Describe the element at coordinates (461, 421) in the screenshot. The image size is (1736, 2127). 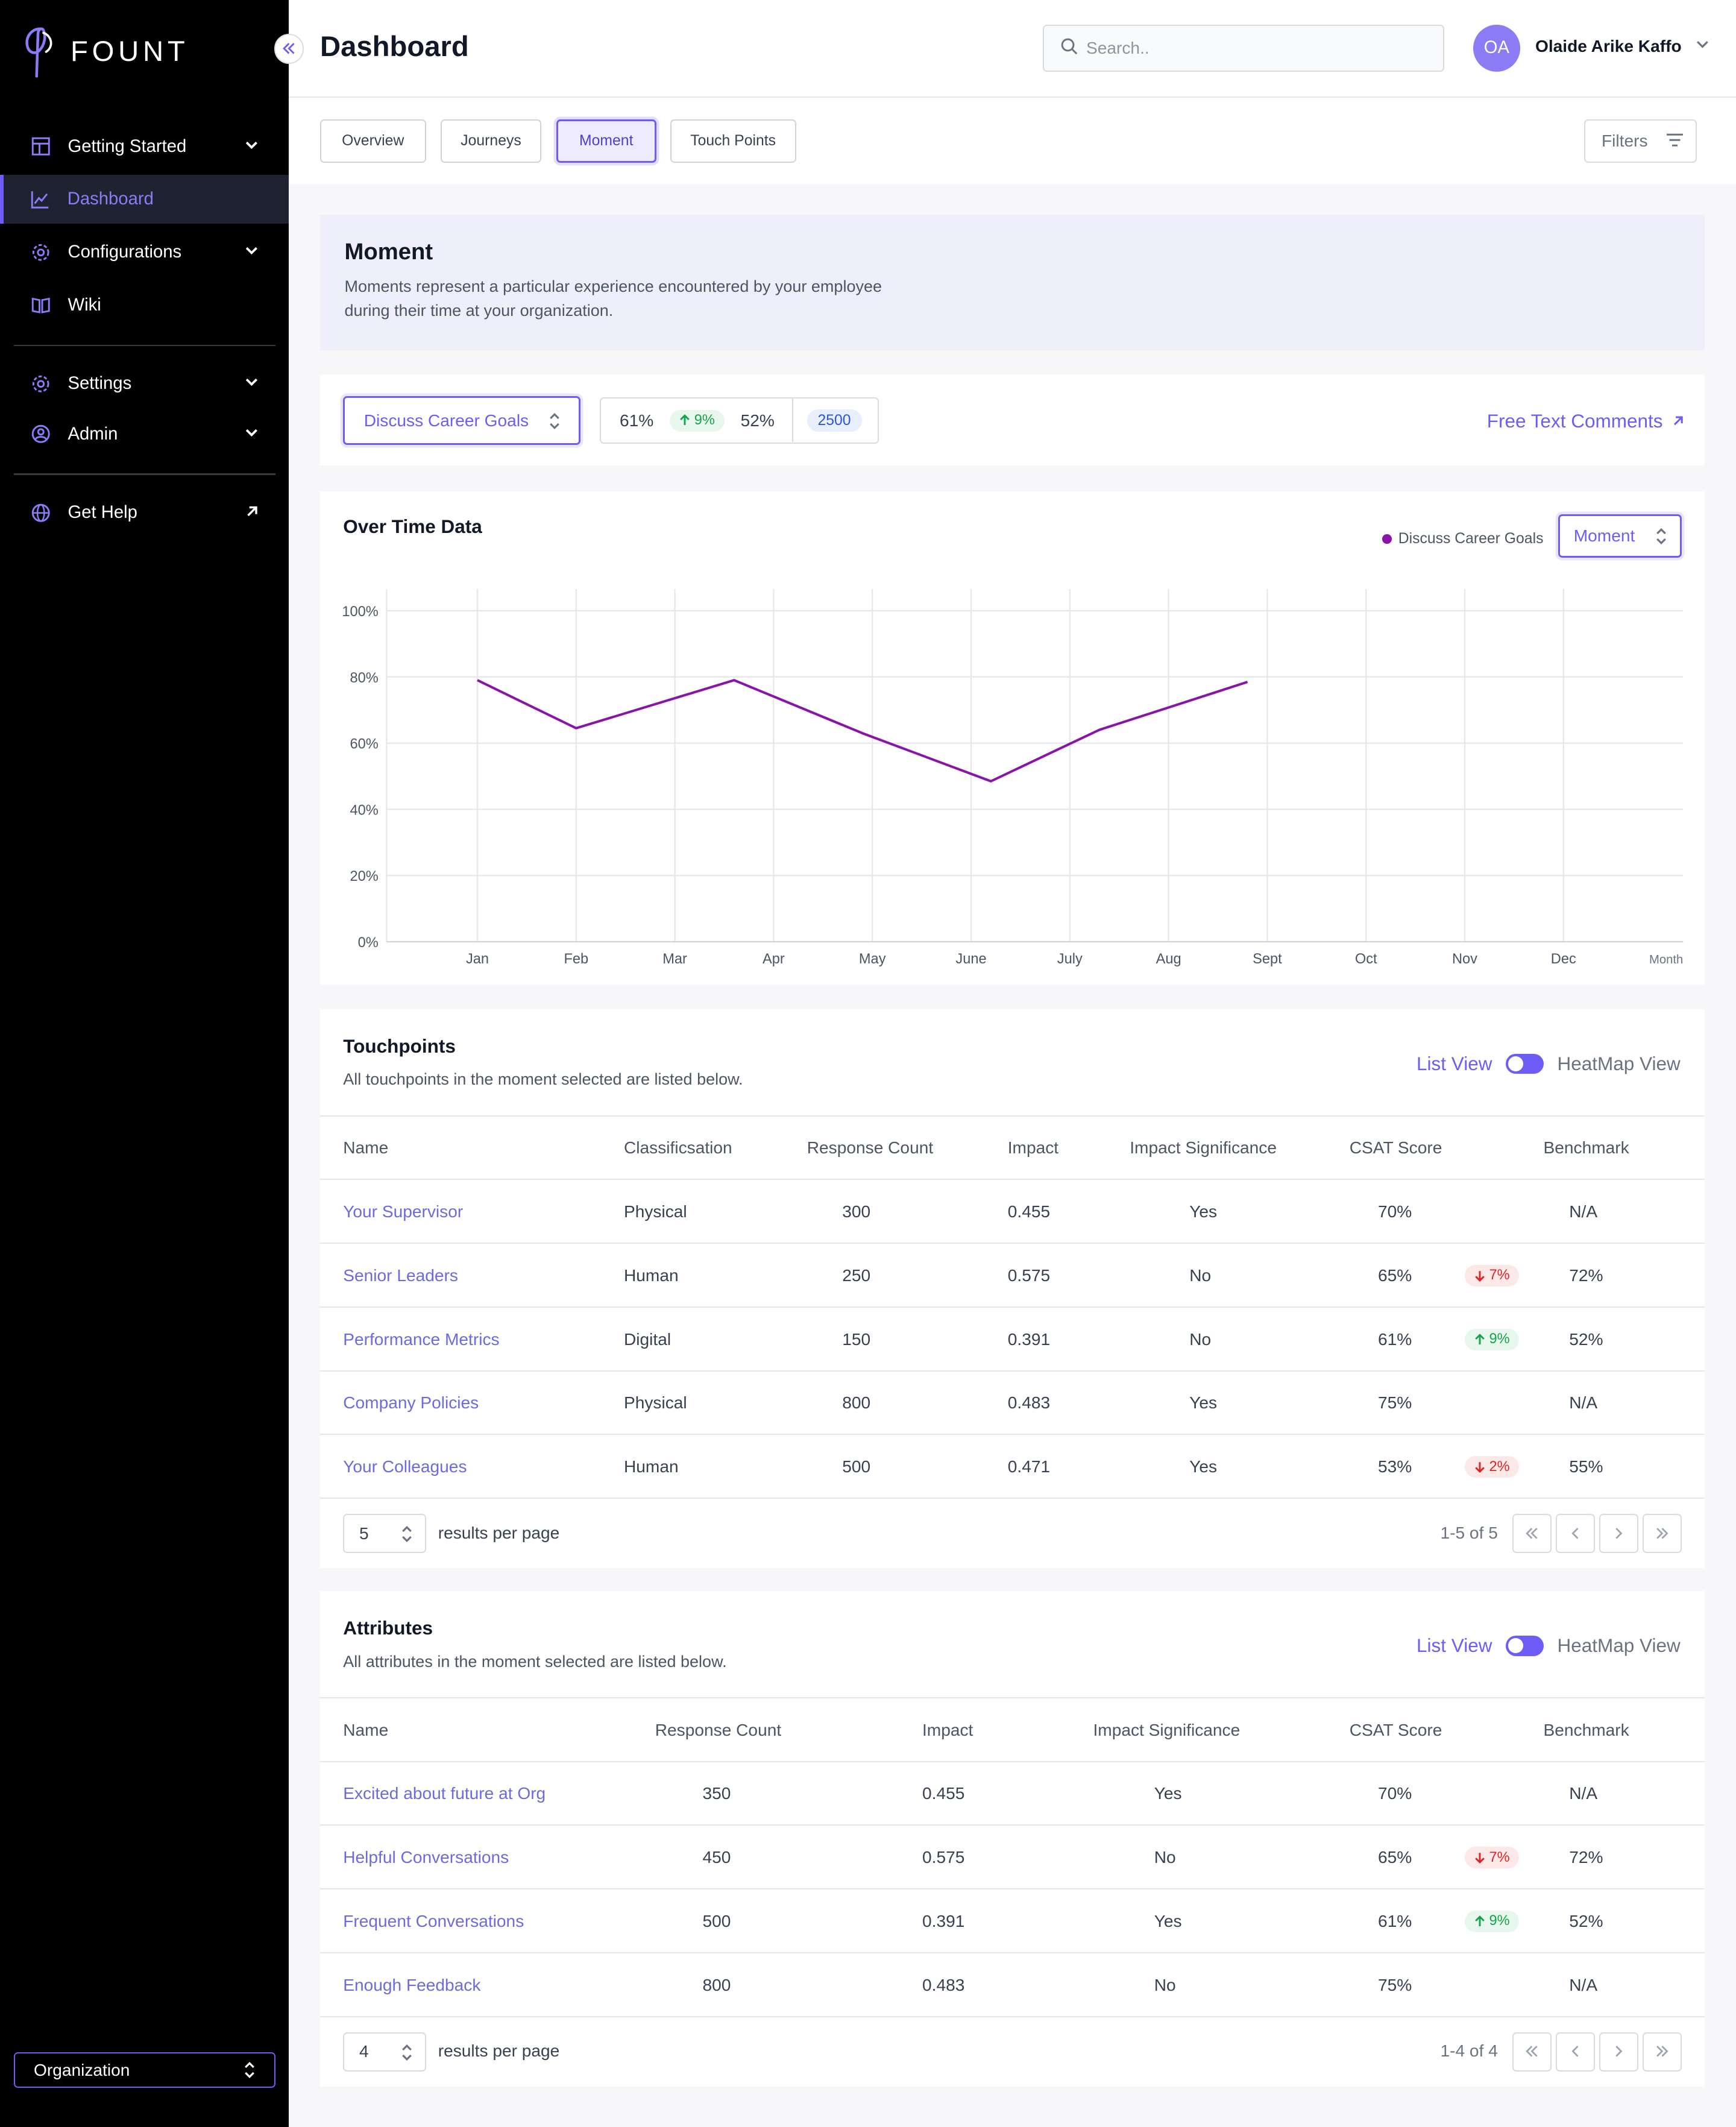
I see `moment-select: Discuss Career Goals` at that location.